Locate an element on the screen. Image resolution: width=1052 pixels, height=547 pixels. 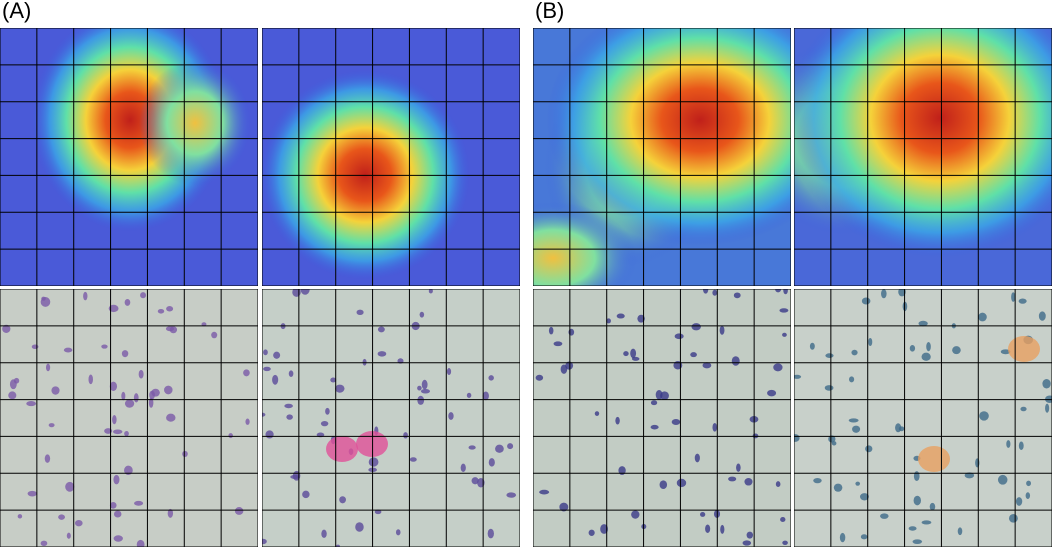
background is located at coordinates (662, 418).